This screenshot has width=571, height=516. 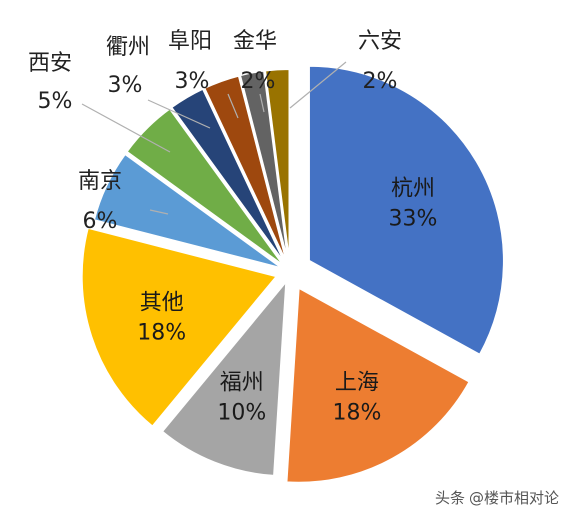 What do you see at coordinates (449, 498) in the screenshot?
I see `watermark-prefix: 头条` at bounding box center [449, 498].